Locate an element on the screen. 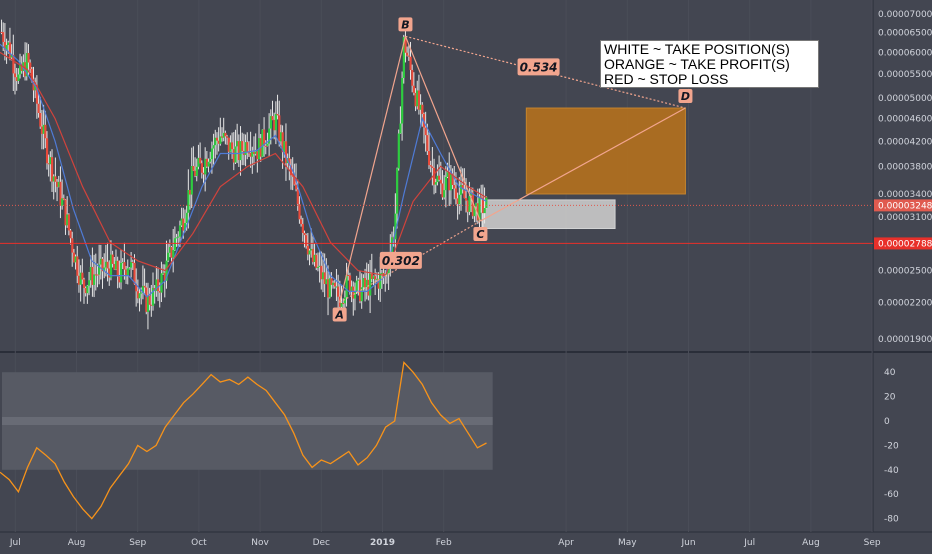 This screenshot has height=554, width=932. ratio-label: 0.302 is located at coordinates (401, 261).